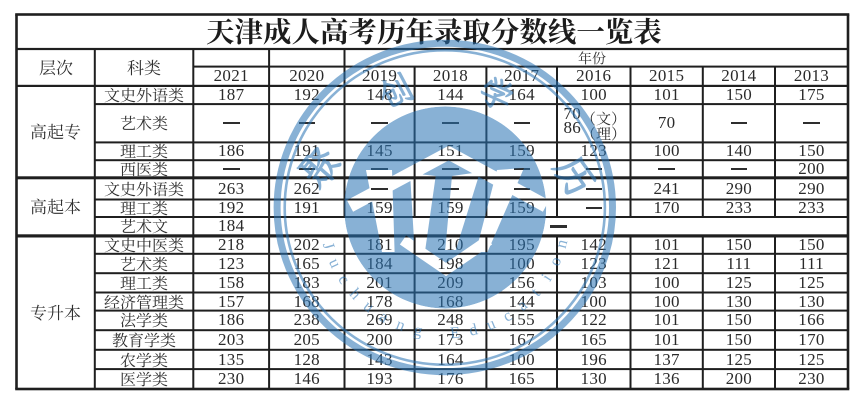 This screenshot has height=403, width=863. Describe the element at coordinates (546, 277) in the screenshot. I see `svg-text: i` at that location.